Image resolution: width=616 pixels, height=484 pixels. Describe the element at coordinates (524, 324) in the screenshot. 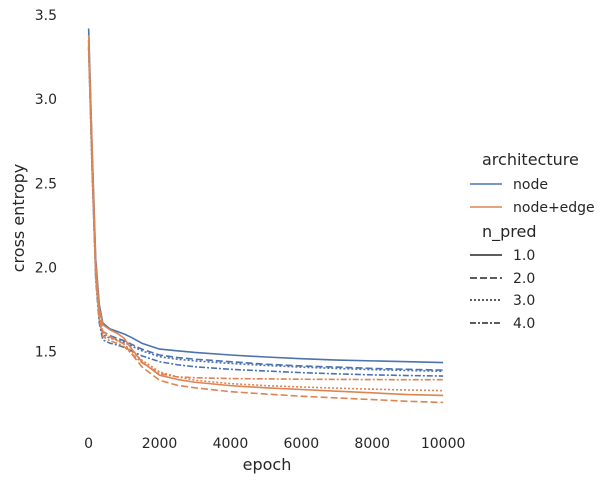

I see `legend-label: 4.0` at that location.